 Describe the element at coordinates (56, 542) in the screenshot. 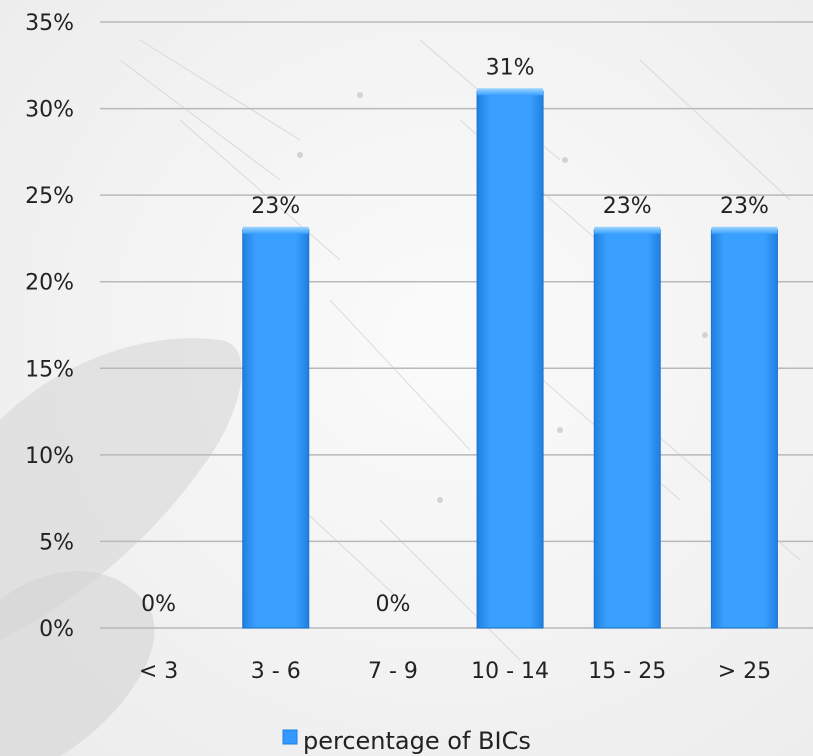

I see `y-tick-label: 5%` at that location.